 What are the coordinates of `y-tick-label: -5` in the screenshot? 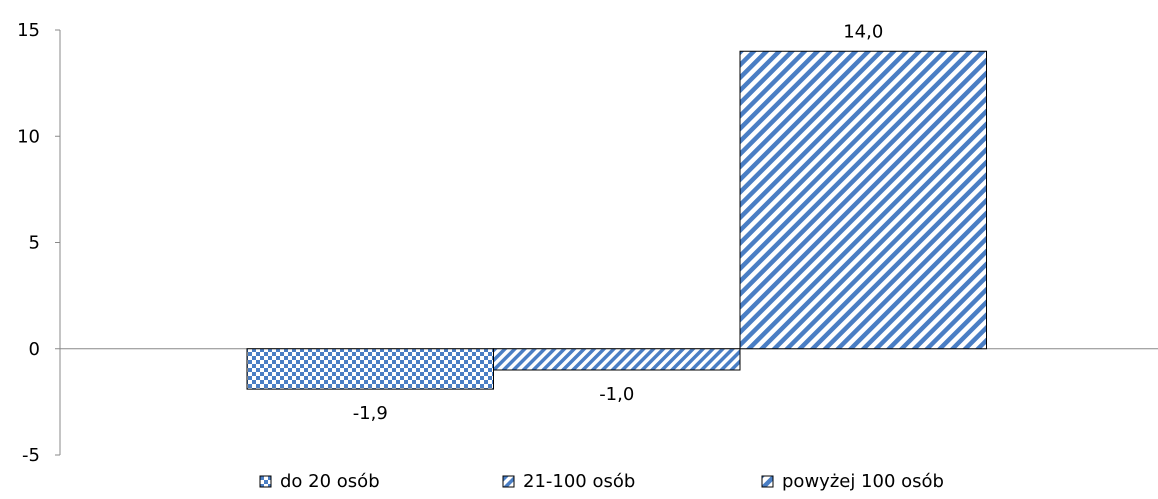 It's located at (31, 455).